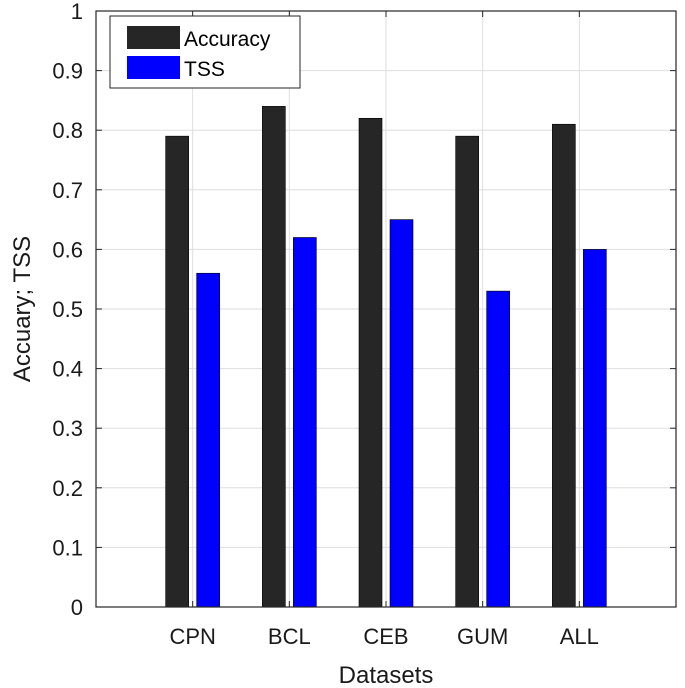 The image size is (685, 688). What do you see at coordinates (77, 607) in the screenshot?
I see `y-tick-label: 0` at bounding box center [77, 607].